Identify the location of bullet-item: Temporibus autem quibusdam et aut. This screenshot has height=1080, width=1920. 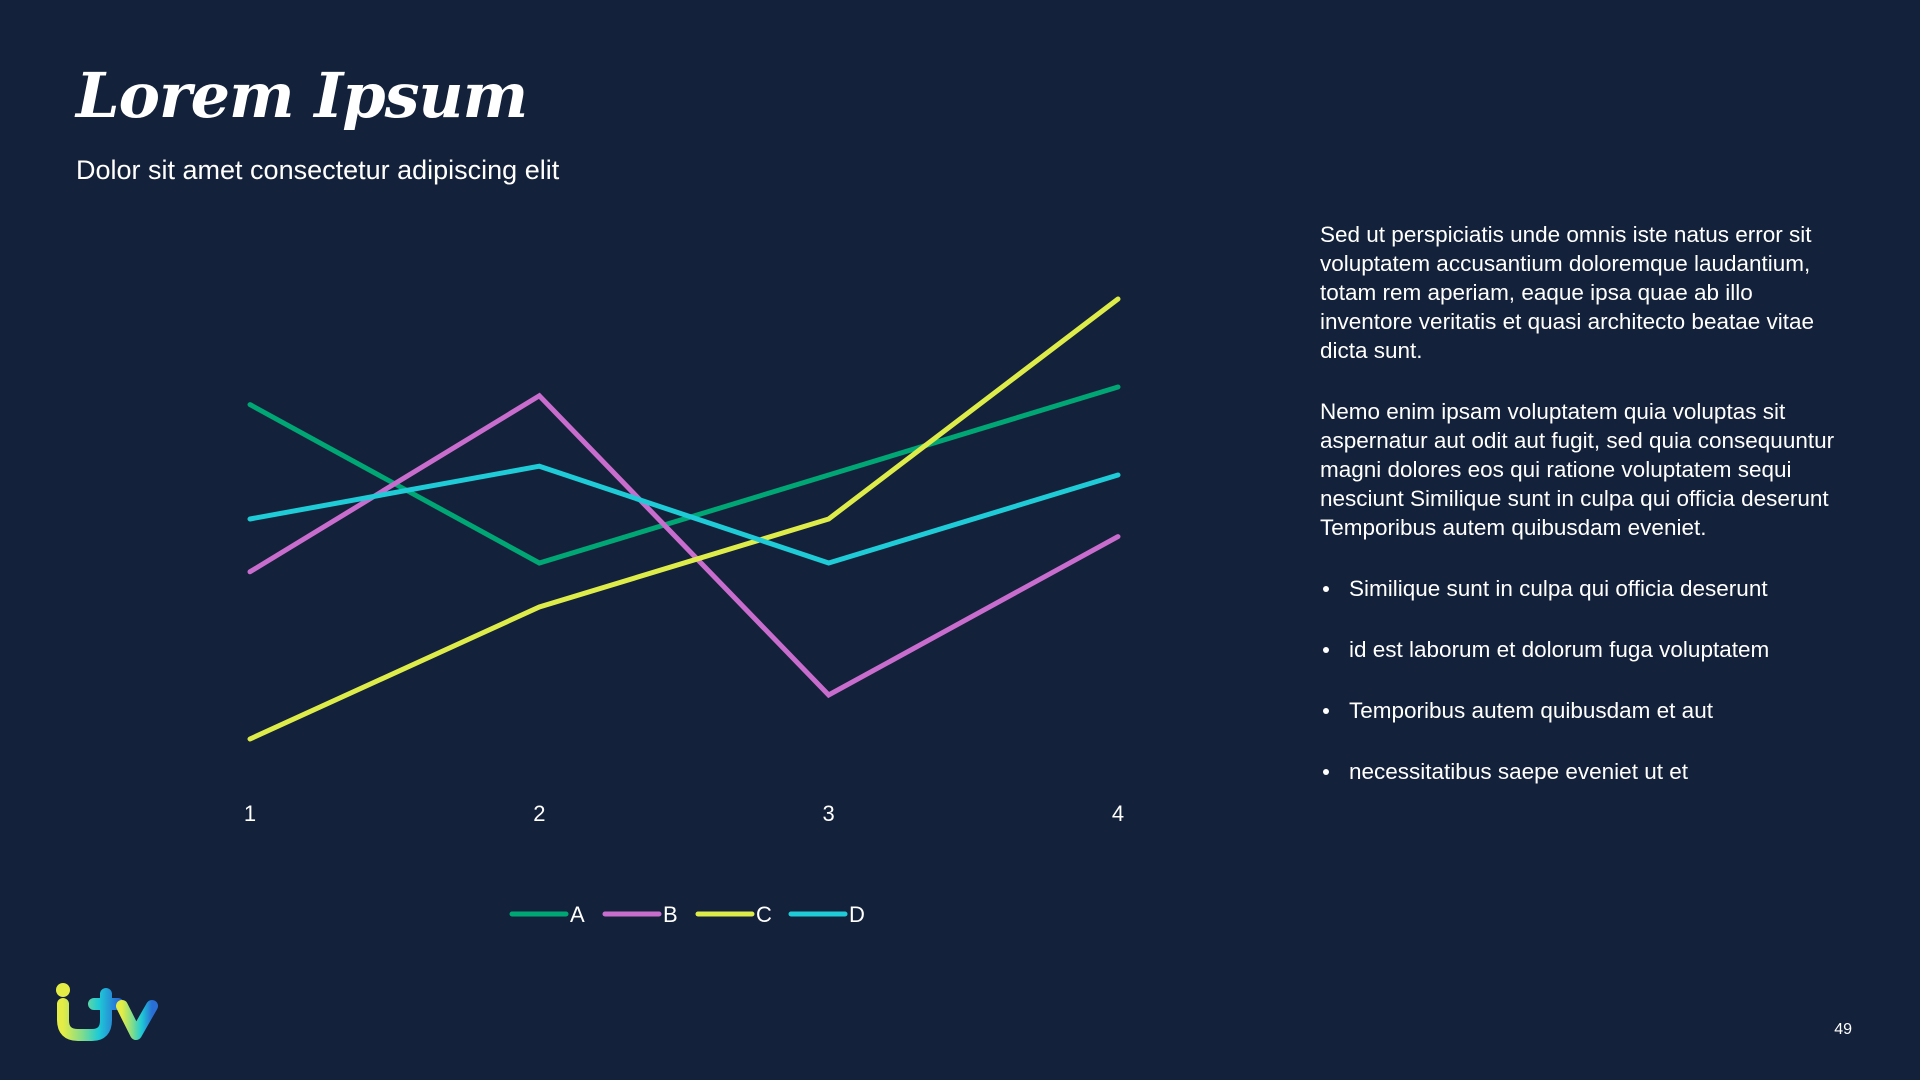
(1580, 726).